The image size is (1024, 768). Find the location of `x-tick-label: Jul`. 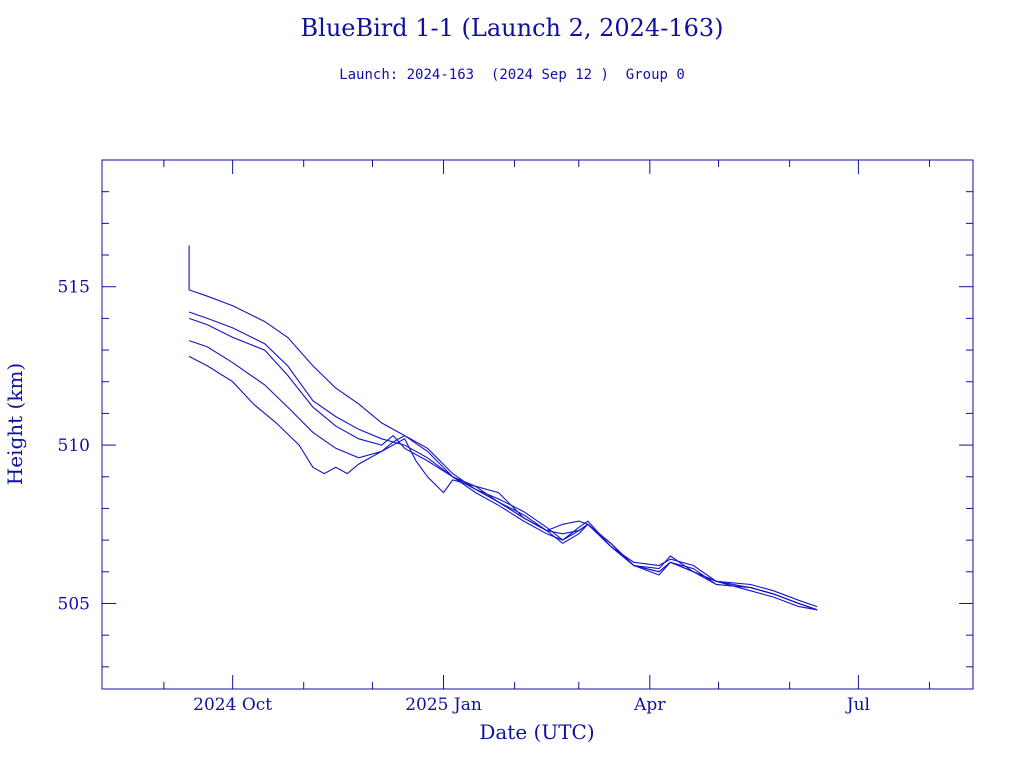

x-tick-label: Jul is located at coordinates (857, 705).